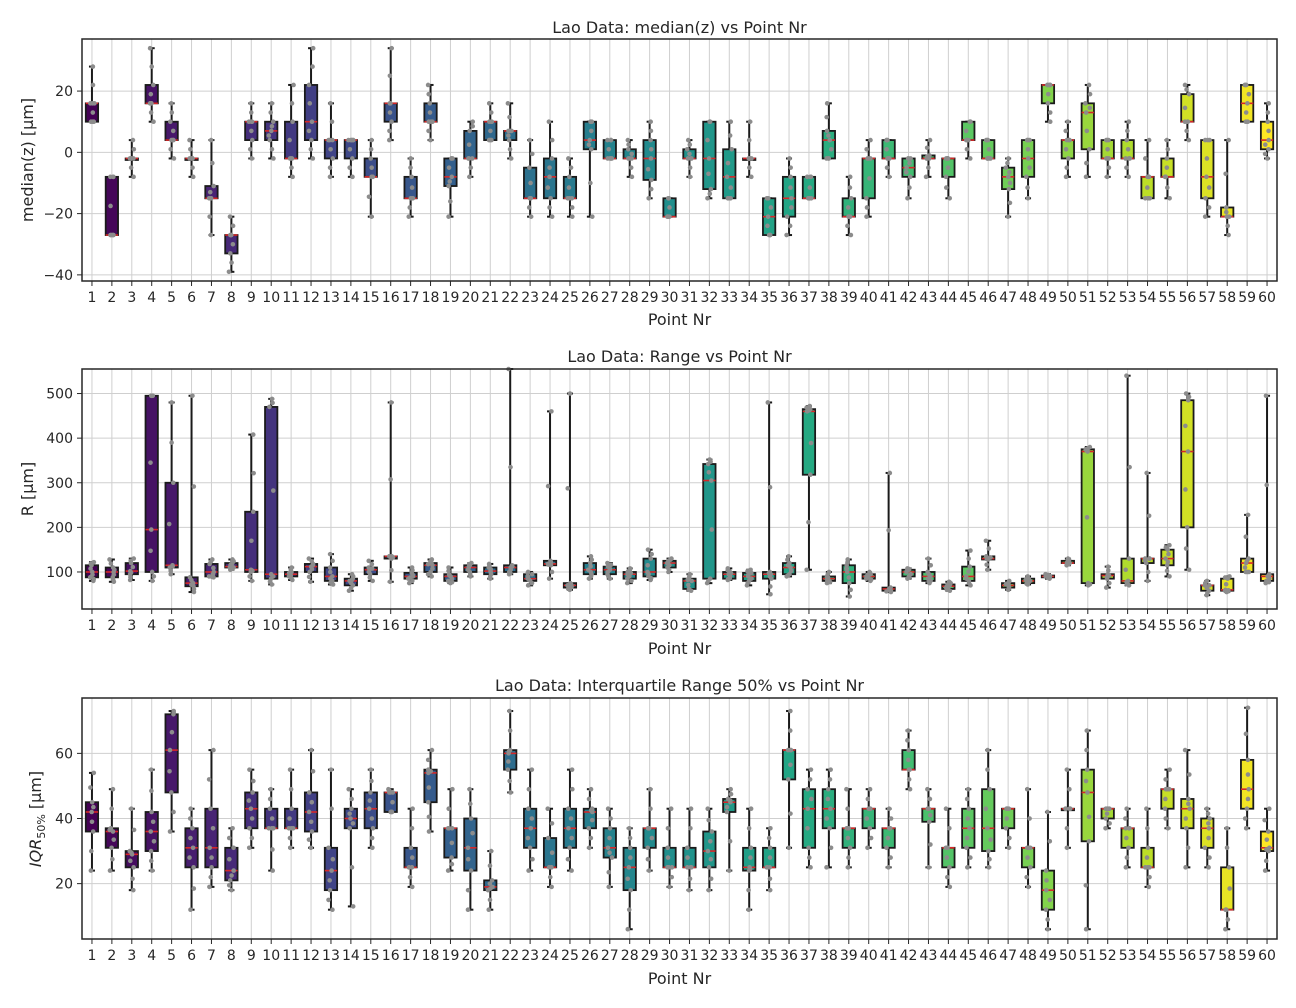 The height and width of the screenshot is (1008, 1296). Describe the element at coordinates (59, 439) in the screenshot. I see `y-tick-label: 400` at that location.